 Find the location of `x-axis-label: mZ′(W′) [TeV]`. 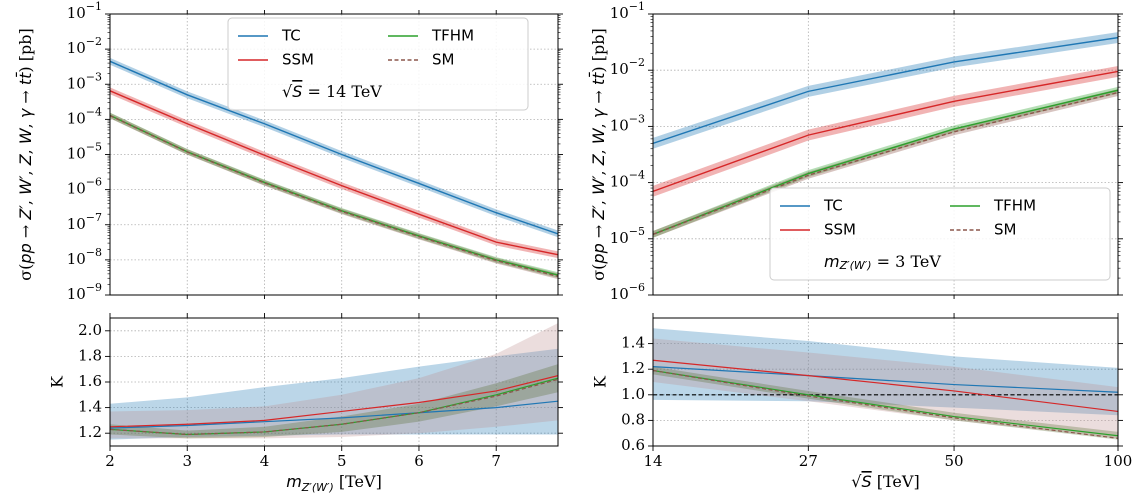

x-axis-label: mZ′(W′) [TeV] is located at coordinates (334, 483).